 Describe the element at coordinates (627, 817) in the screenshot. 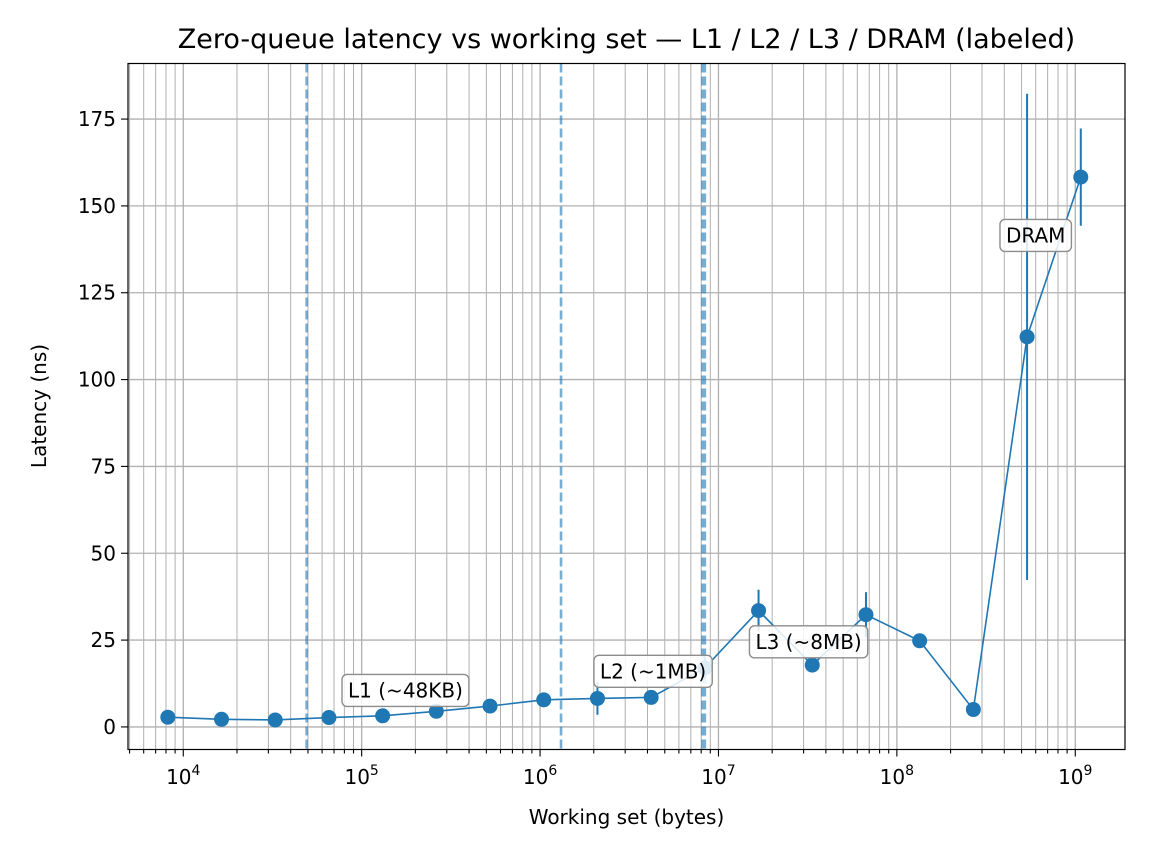

I see `x-axis-label: Working set (bytes)` at that location.